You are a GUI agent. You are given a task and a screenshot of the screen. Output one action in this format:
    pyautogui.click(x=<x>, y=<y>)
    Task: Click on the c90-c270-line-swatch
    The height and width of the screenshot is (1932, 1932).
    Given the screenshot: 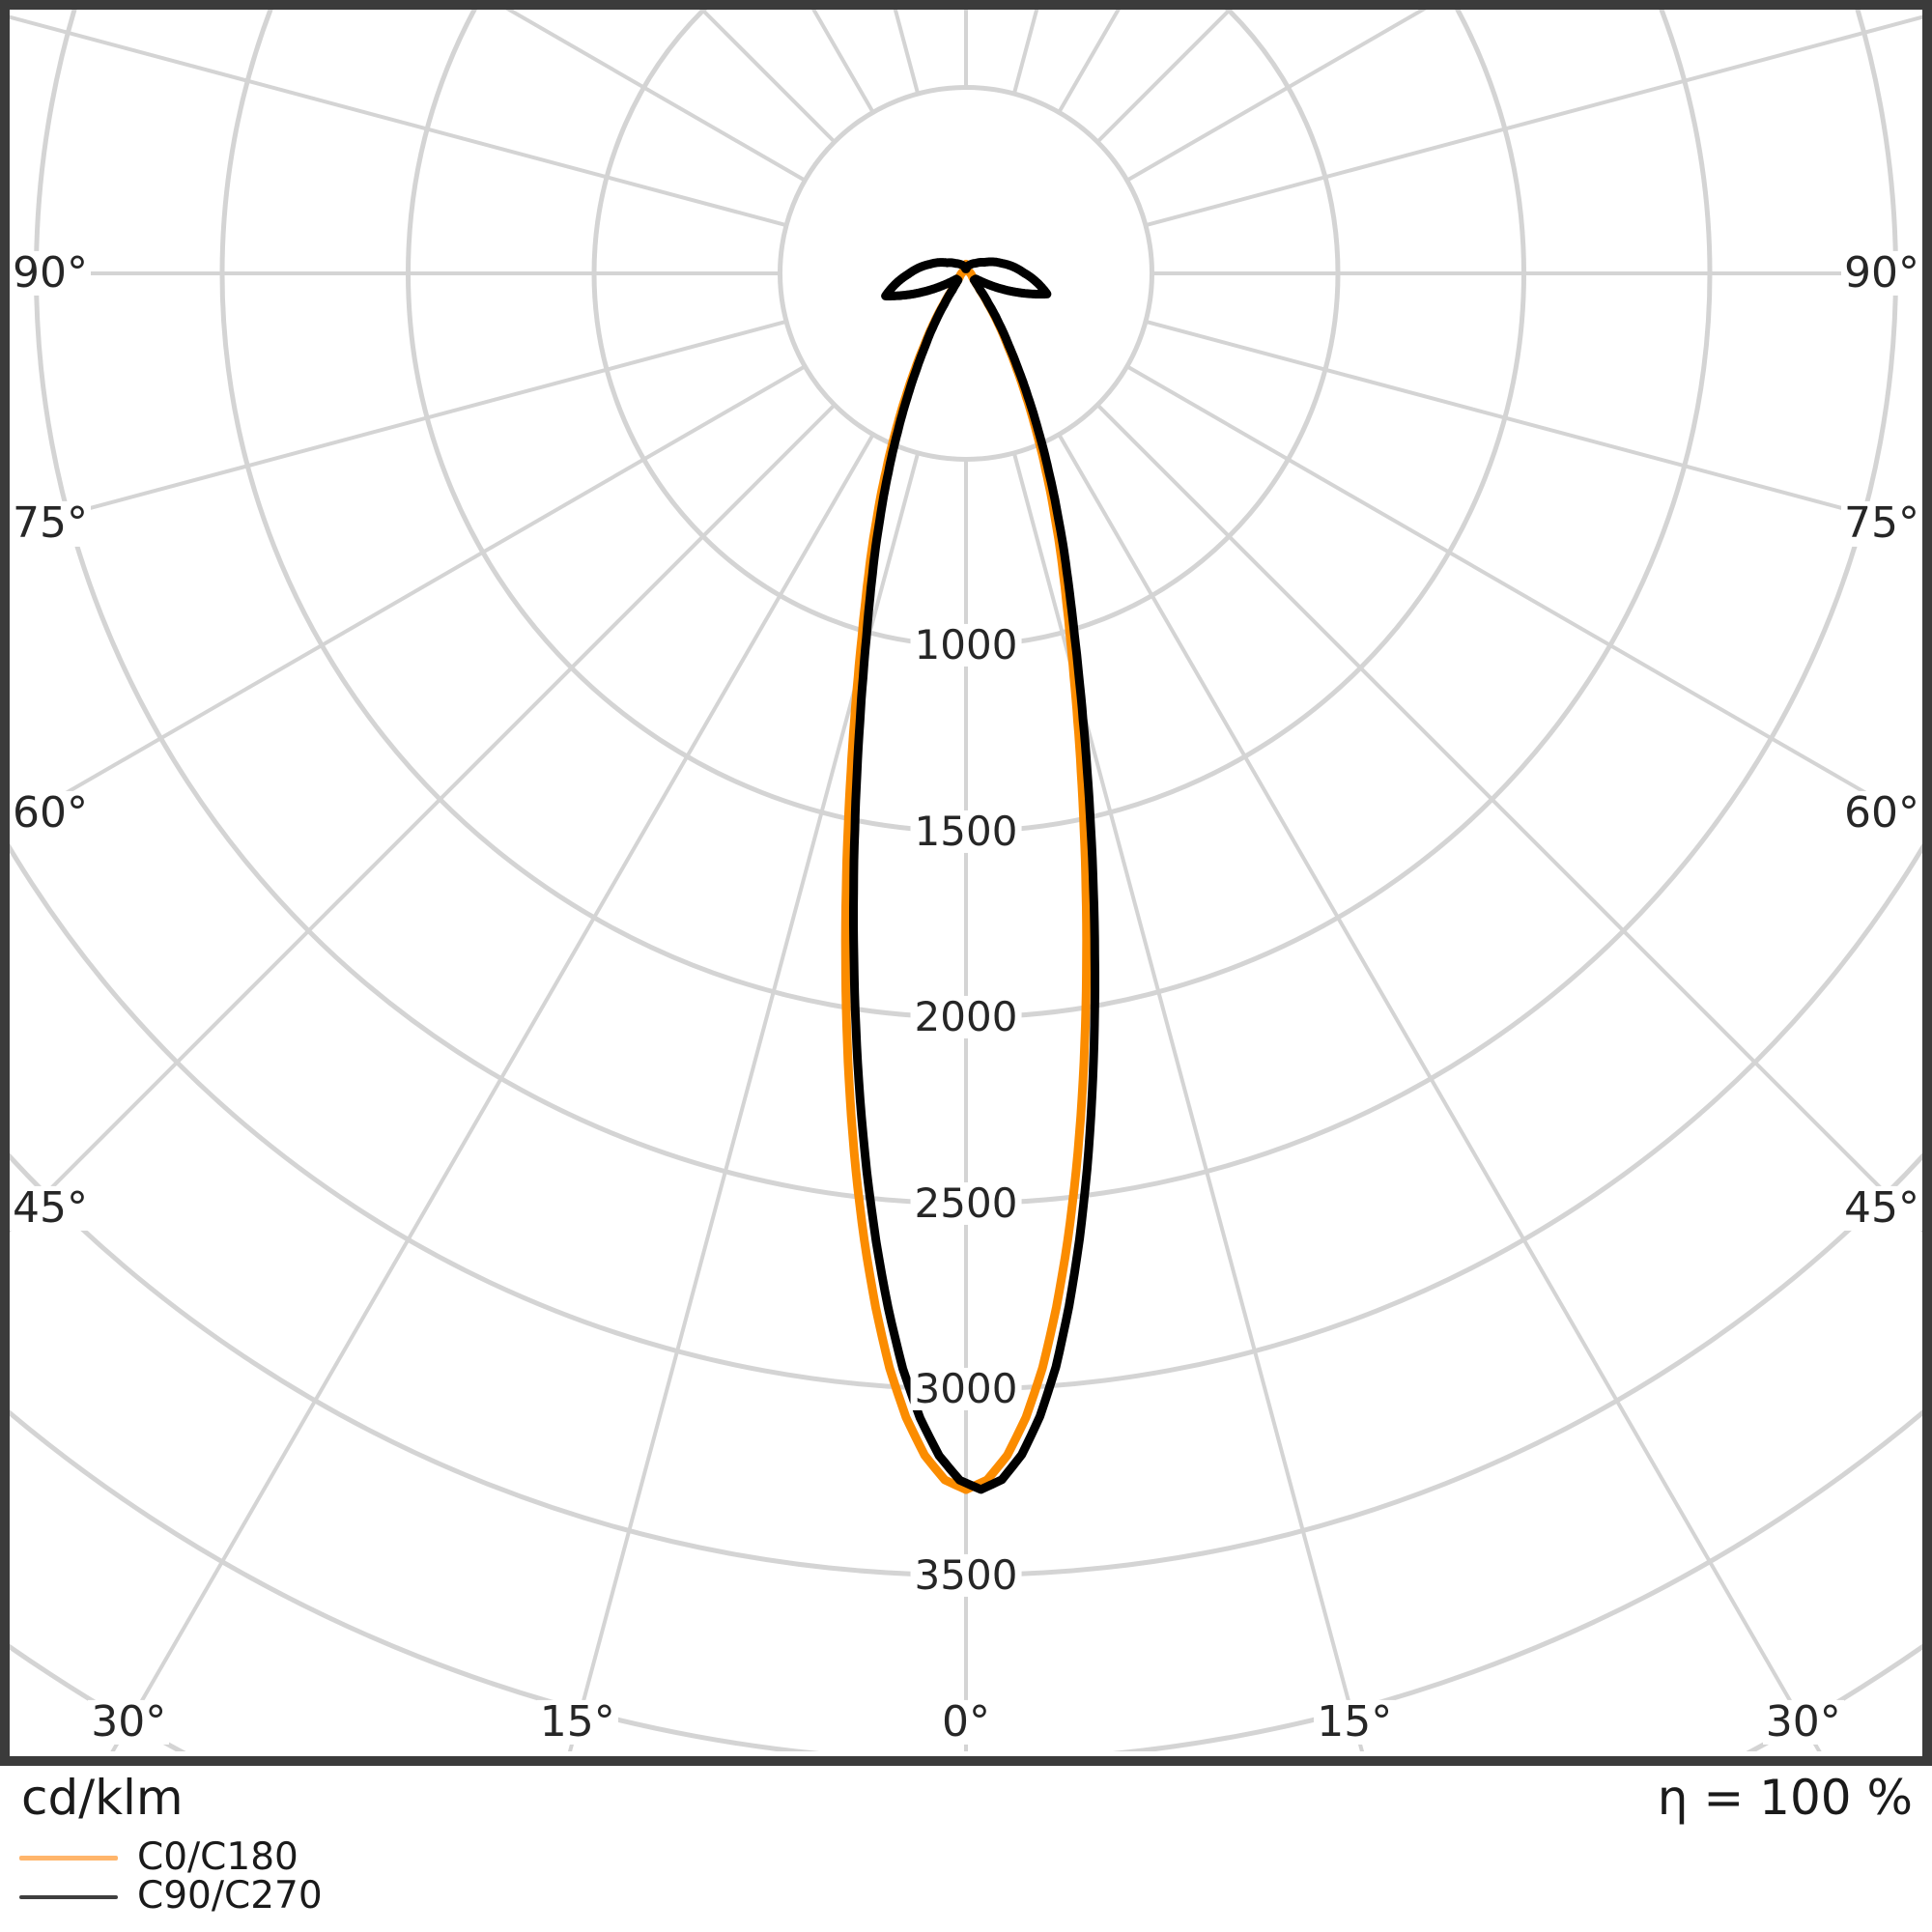 What is the action you would take?
    pyautogui.click(x=68, y=1897)
    